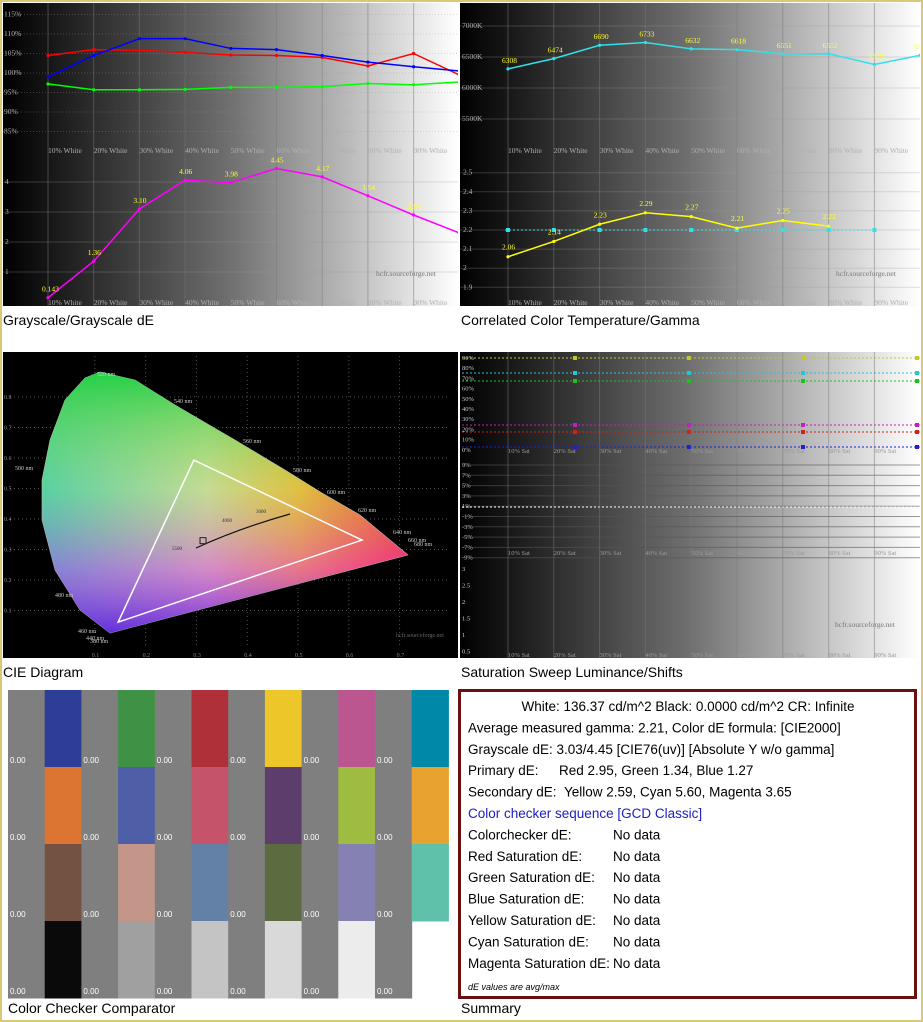 The height and width of the screenshot is (1022, 923). Describe the element at coordinates (8, 551) in the screenshot. I see `y-tick-label: 0.3` at that location.